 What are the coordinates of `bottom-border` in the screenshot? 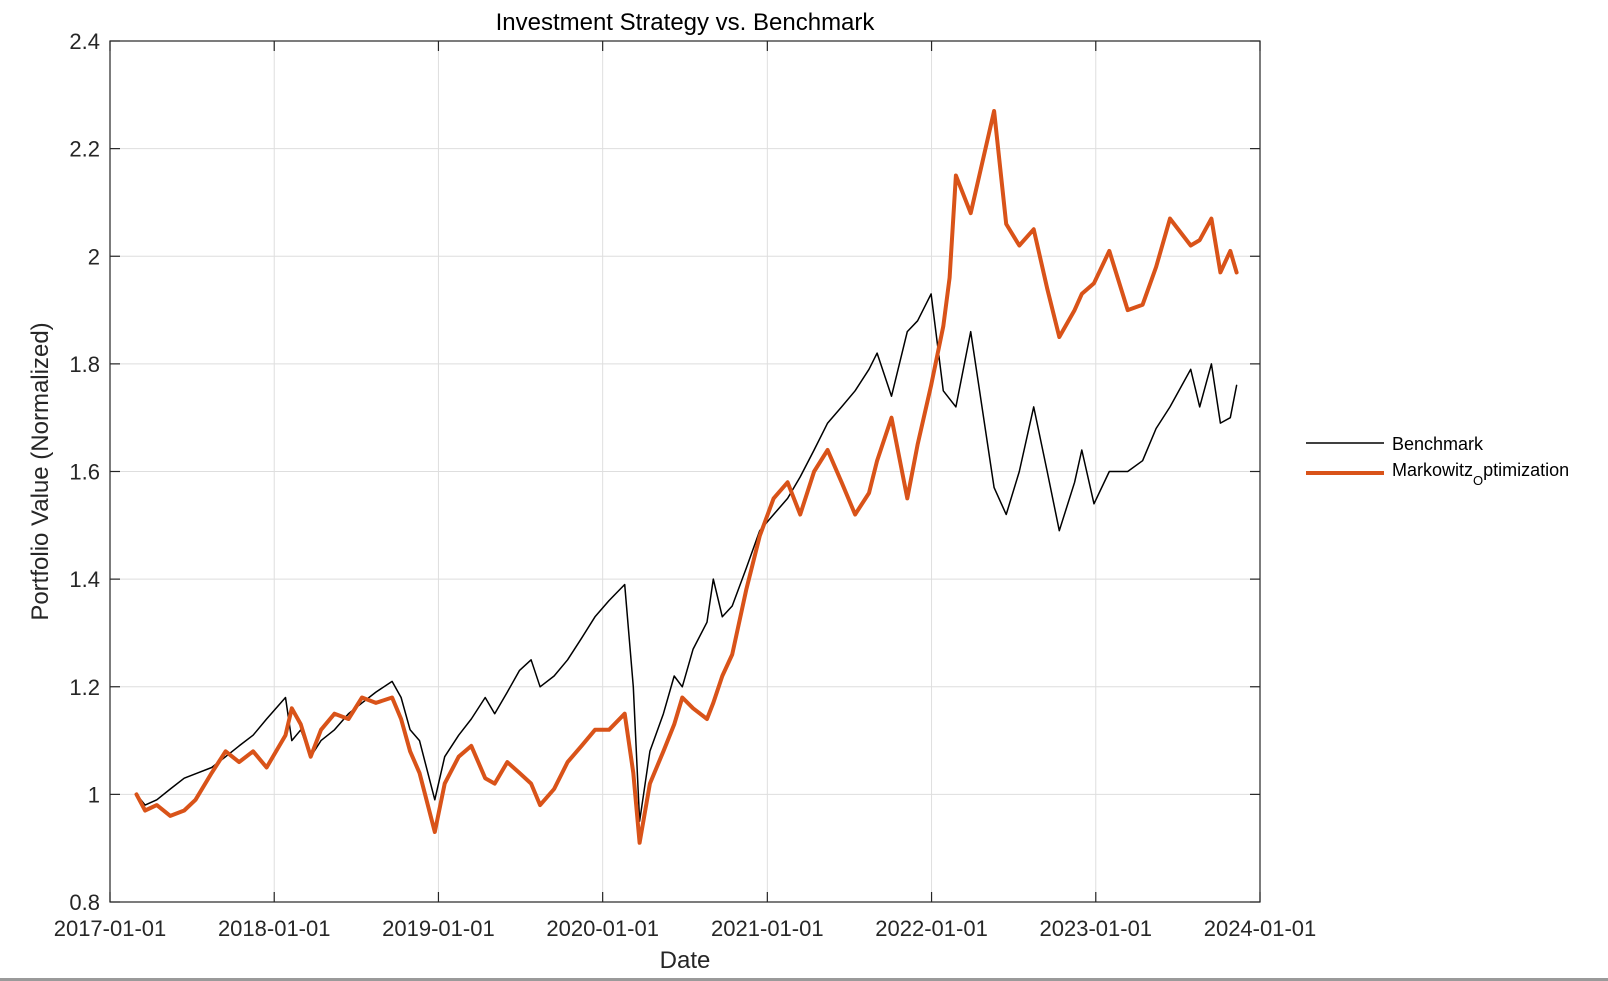 It's located at (804, 979).